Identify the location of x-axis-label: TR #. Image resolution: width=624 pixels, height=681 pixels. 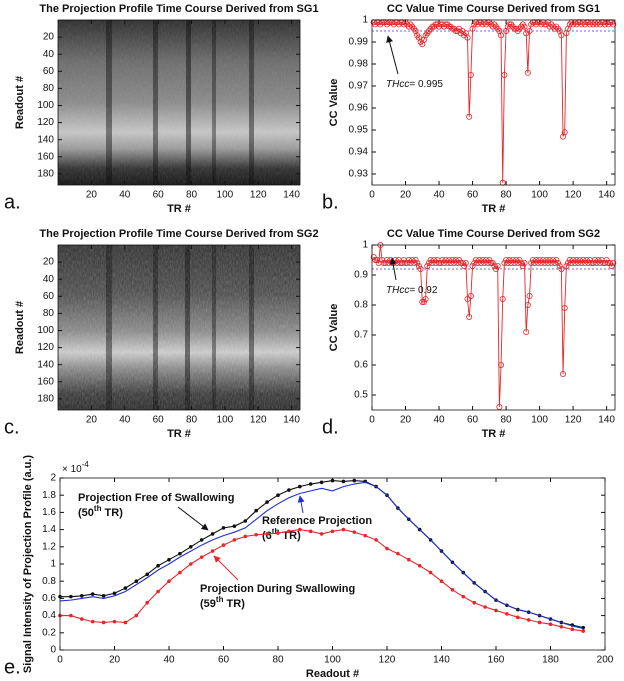
(494, 434).